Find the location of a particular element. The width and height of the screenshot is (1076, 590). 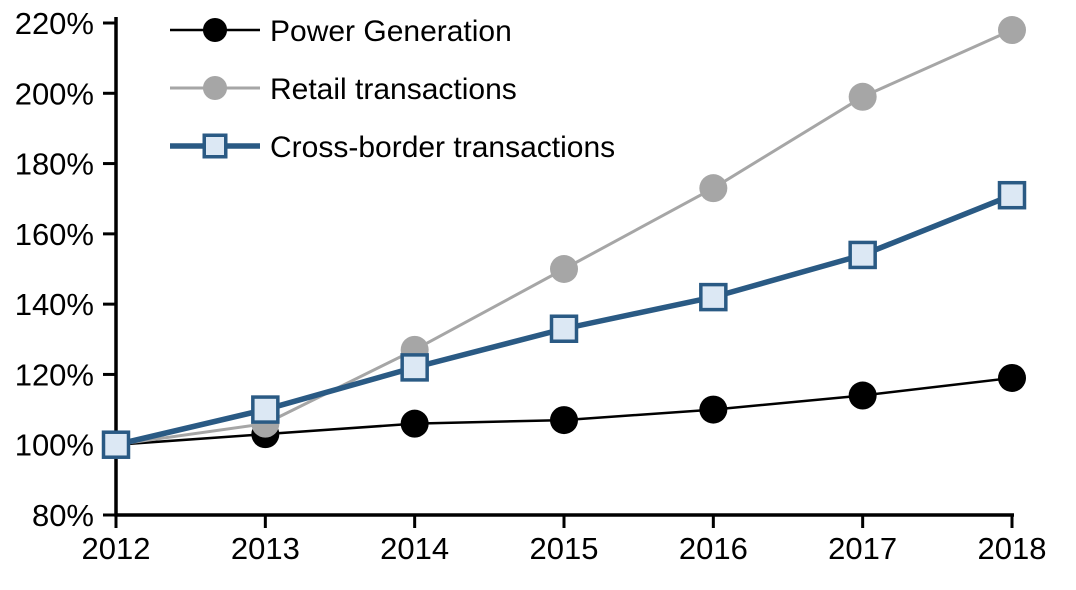

y-axis-tick-label: 220% is located at coordinates (54, 23).